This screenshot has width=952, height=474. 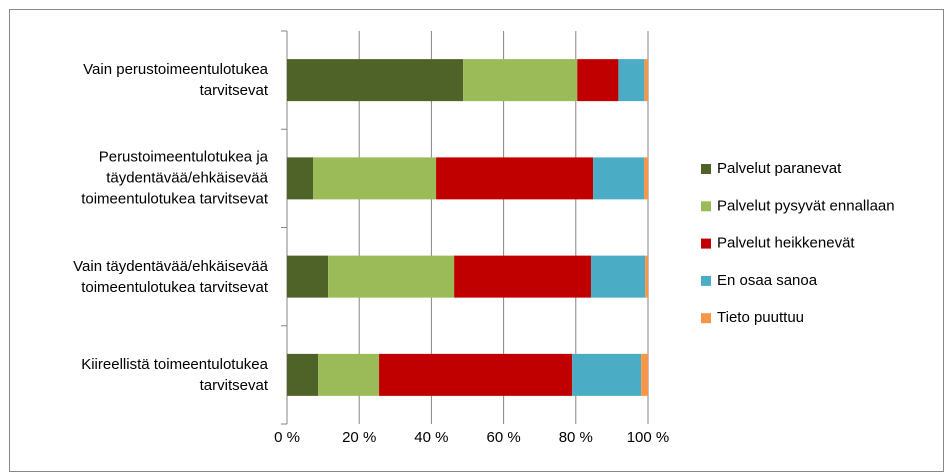 What do you see at coordinates (431, 437) in the screenshot?
I see `x-tick-label: 40 %` at bounding box center [431, 437].